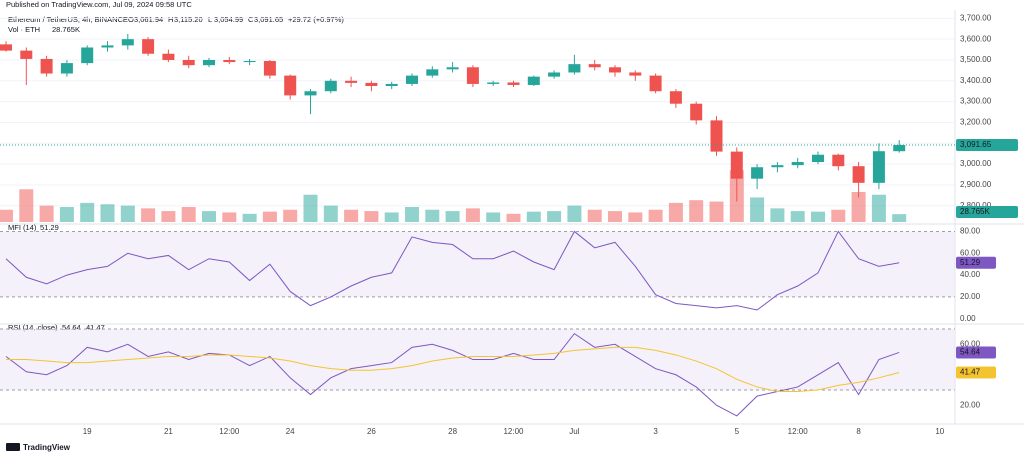 This screenshot has width=1024, height=457. What do you see at coordinates (170, 19) in the screenshot?
I see `ohlc-key: H` at bounding box center [170, 19].